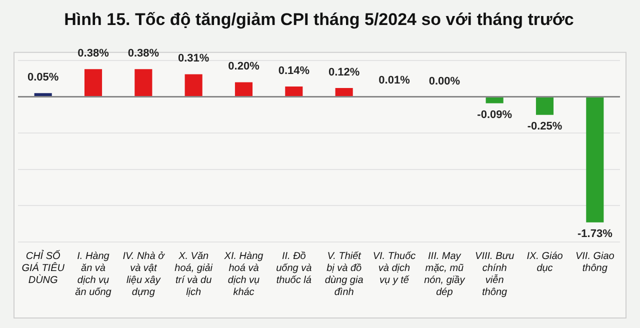  I want to click on data-label: 0.31%, so click(194, 58).